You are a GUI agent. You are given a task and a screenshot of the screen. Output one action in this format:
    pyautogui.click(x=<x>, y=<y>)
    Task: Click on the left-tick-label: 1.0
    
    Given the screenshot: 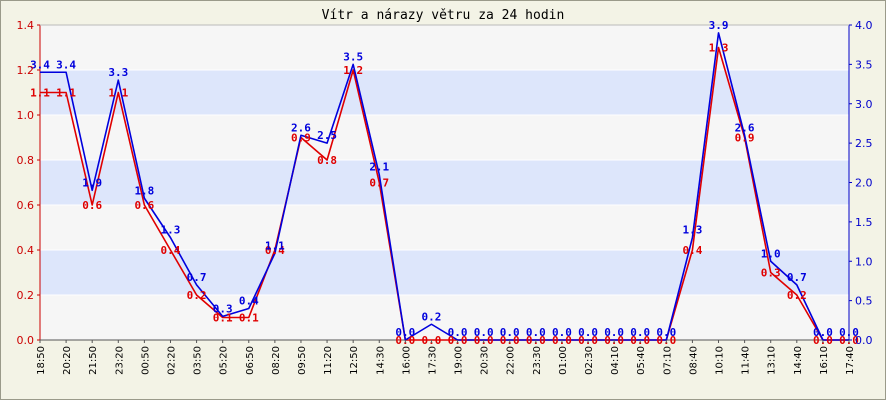 What is the action you would take?
    pyautogui.click(x=26, y=115)
    